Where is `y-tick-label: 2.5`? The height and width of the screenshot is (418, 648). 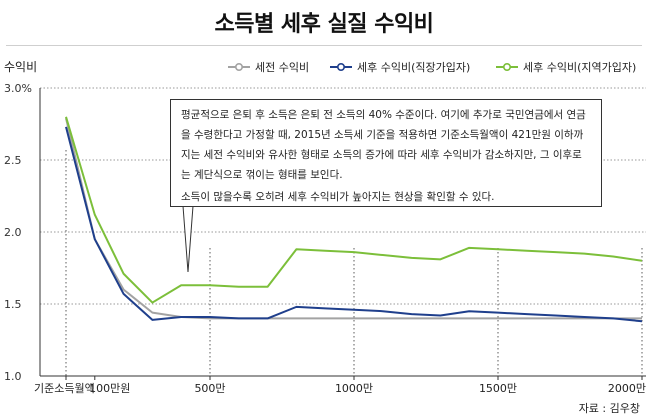
y-tick-label: 2.5 is located at coordinates (13, 160).